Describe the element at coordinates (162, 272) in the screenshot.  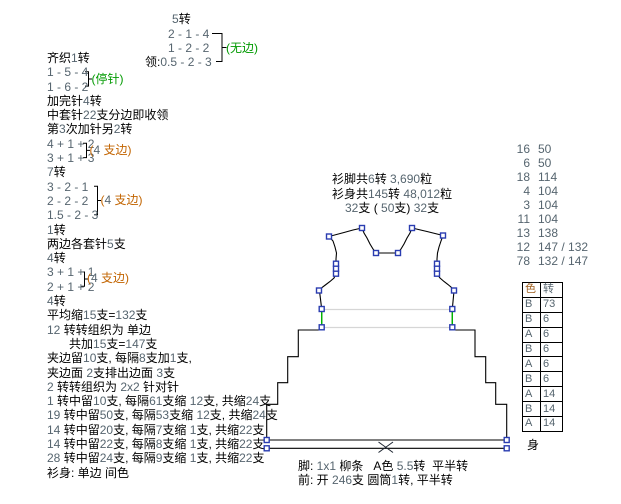
I see `pattern-line: 3 + 1 + 1` at that location.